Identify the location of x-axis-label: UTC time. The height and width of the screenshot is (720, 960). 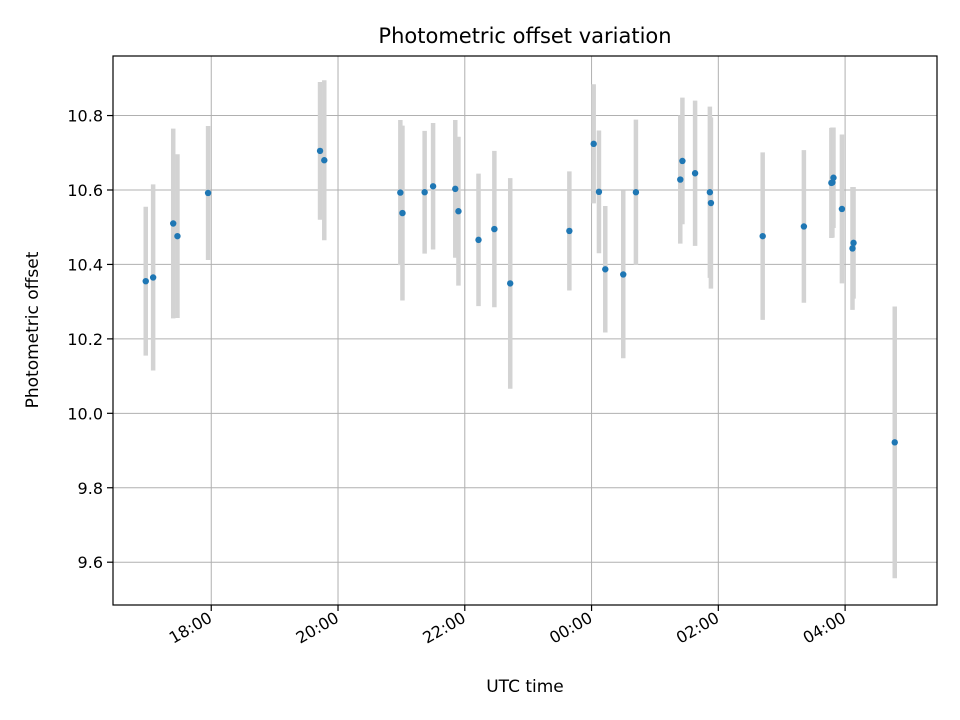
(525, 687).